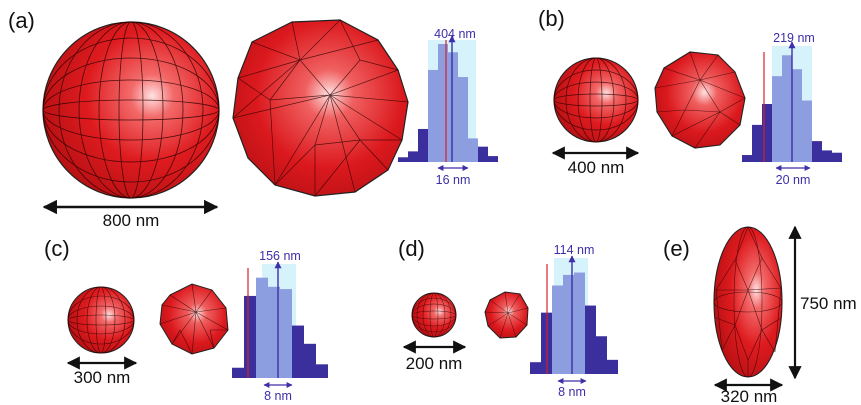 This screenshot has height=405, width=861. What do you see at coordinates (793, 180) in the screenshot?
I see `width-label-b: 20 nm` at bounding box center [793, 180].